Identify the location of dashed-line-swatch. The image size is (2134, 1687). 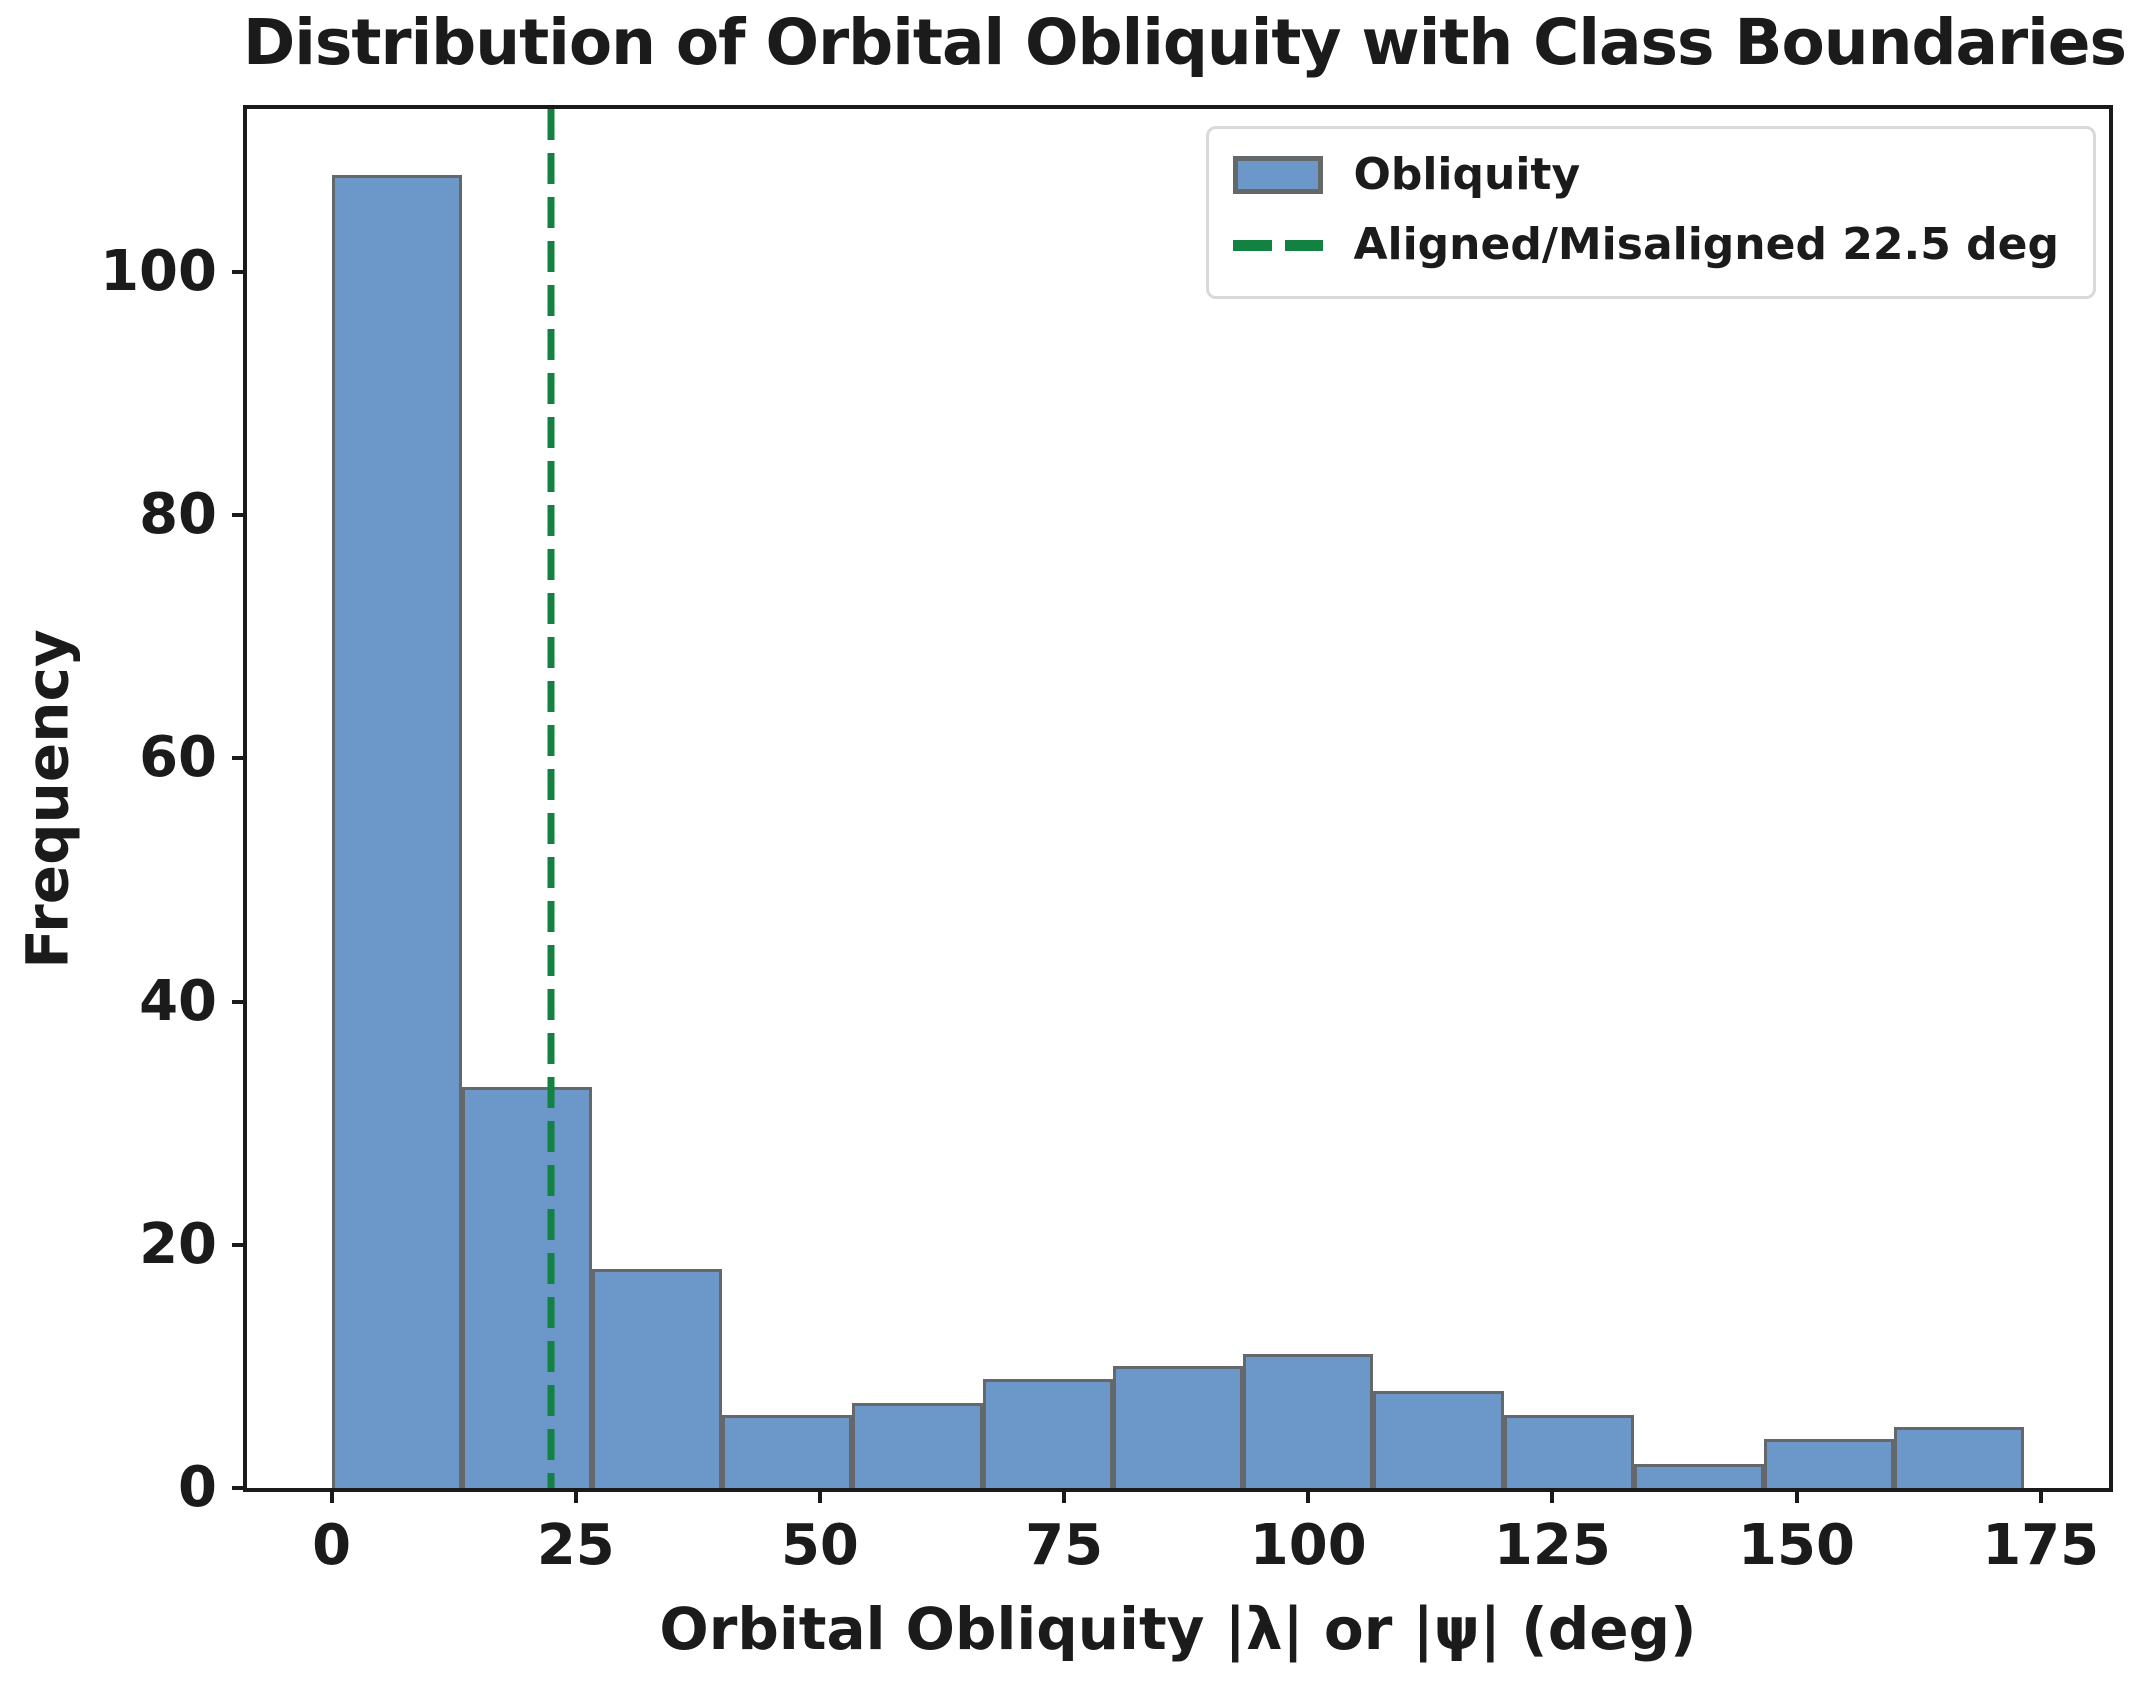
(1278, 246).